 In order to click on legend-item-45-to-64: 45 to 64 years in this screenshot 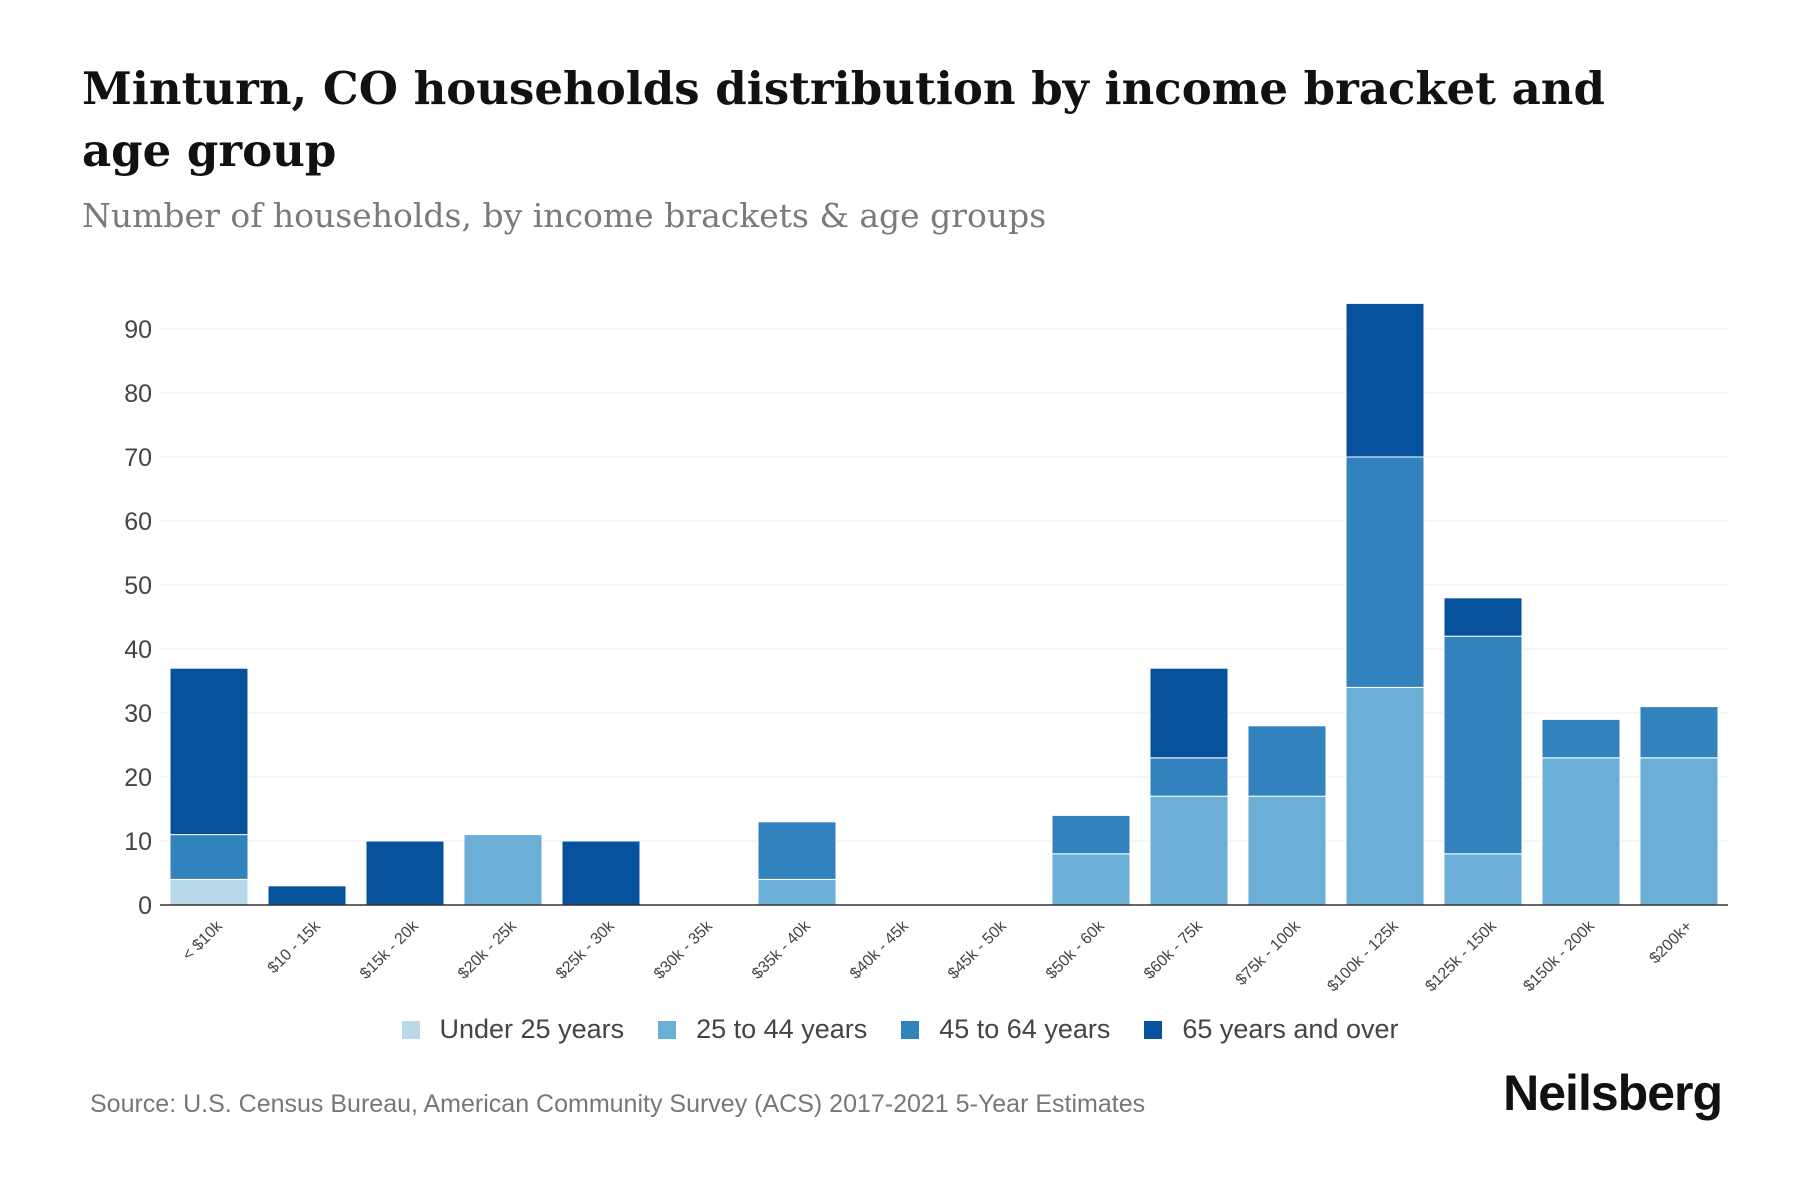, I will do `click(1005, 1029)`.